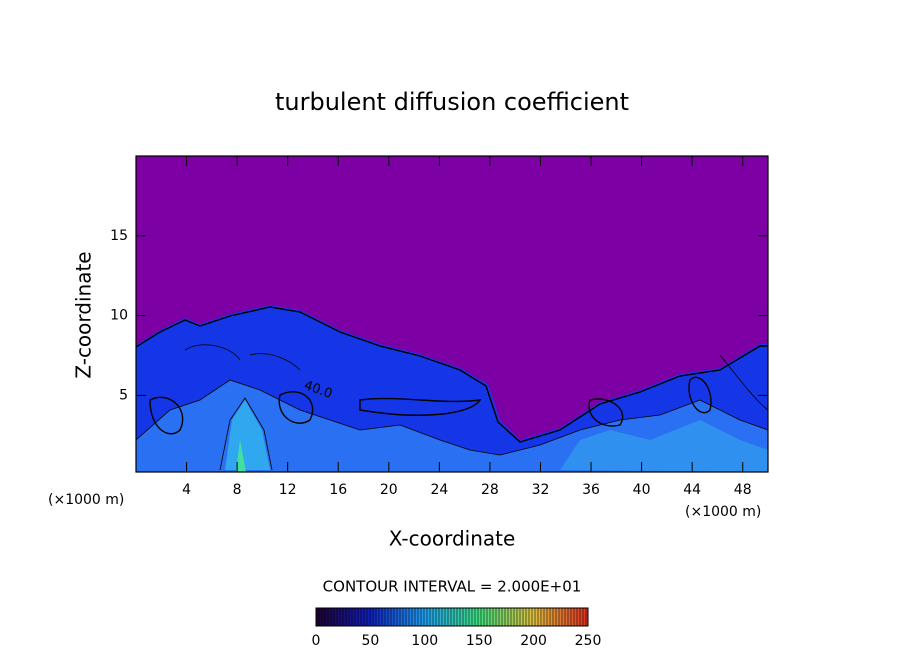 The width and height of the screenshot is (904, 658). Describe the element at coordinates (186, 490) in the screenshot. I see `x-tick-label: 4` at that location.